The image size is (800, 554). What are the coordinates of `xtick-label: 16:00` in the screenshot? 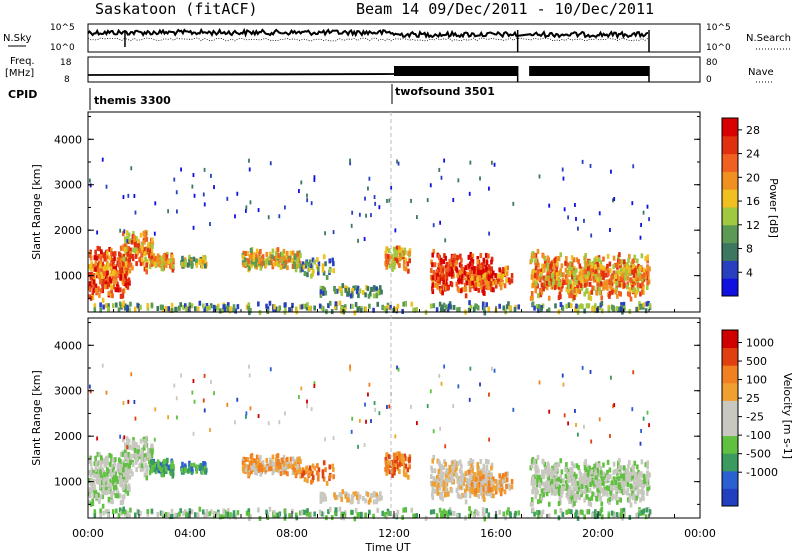 It's located at (496, 533).